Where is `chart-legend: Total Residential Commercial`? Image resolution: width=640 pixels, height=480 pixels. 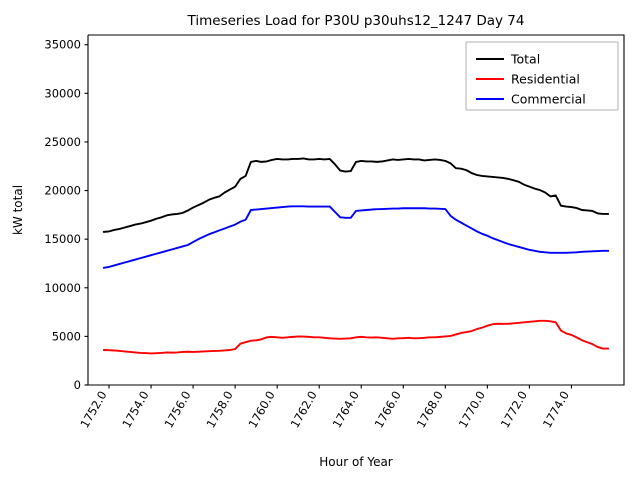
chart-legend: Total Residential Commercial is located at coordinates (542, 76).